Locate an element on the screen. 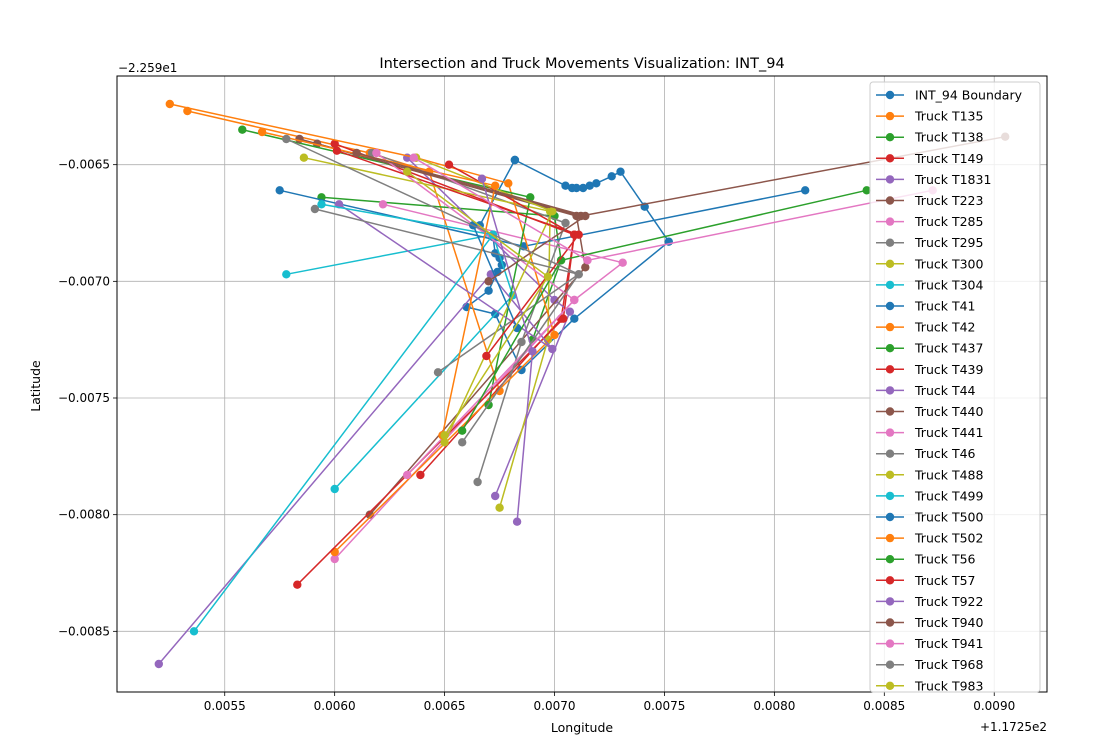 The width and height of the screenshot is (1106, 756). x-tick-label: 0.0085 is located at coordinates (884, 706).